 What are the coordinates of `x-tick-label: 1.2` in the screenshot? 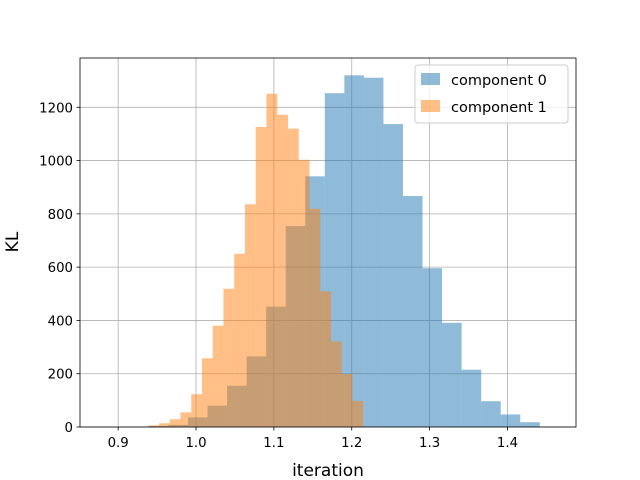 It's located at (351, 443).